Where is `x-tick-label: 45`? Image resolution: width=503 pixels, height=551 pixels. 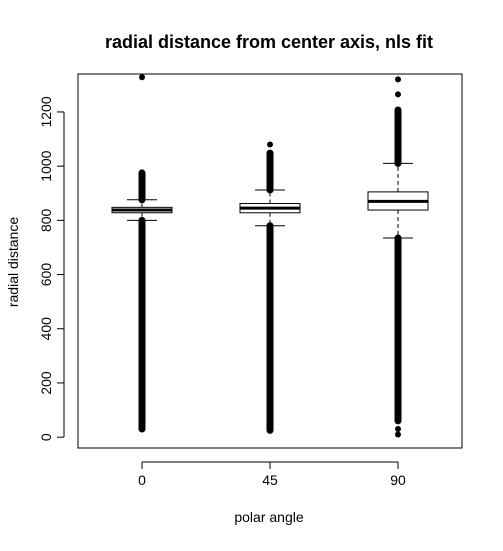 x-tick-label: 45 is located at coordinates (270, 480).